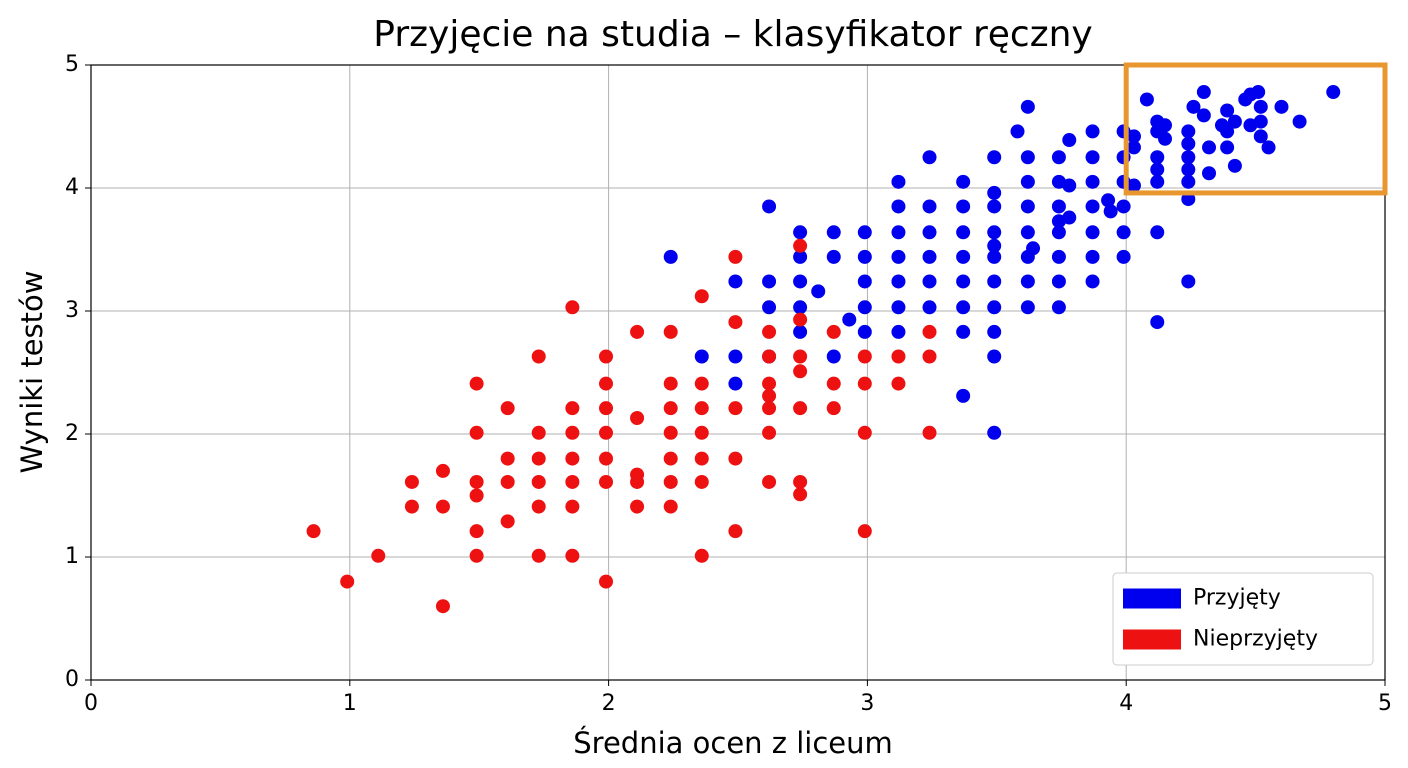 The height and width of the screenshot is (768, 1408). What do you see at coordinates (1126, 703) in the screenshot?
I see `x-tick-label: 4` at bounding box center [1126, 703].